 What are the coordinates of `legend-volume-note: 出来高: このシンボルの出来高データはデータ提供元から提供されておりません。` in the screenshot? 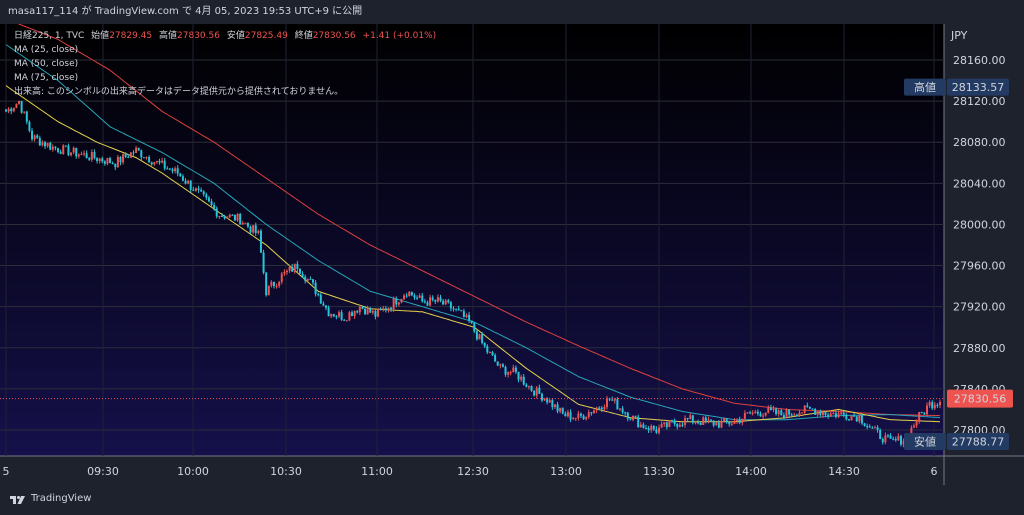 It's located at (178, 91).